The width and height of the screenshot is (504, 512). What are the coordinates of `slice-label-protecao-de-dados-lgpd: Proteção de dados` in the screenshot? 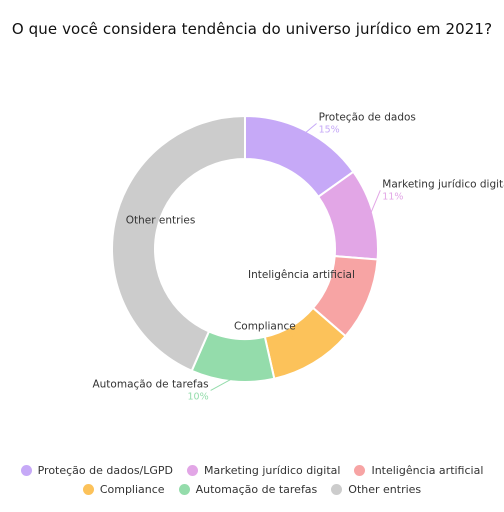 It's located at (367, 117).